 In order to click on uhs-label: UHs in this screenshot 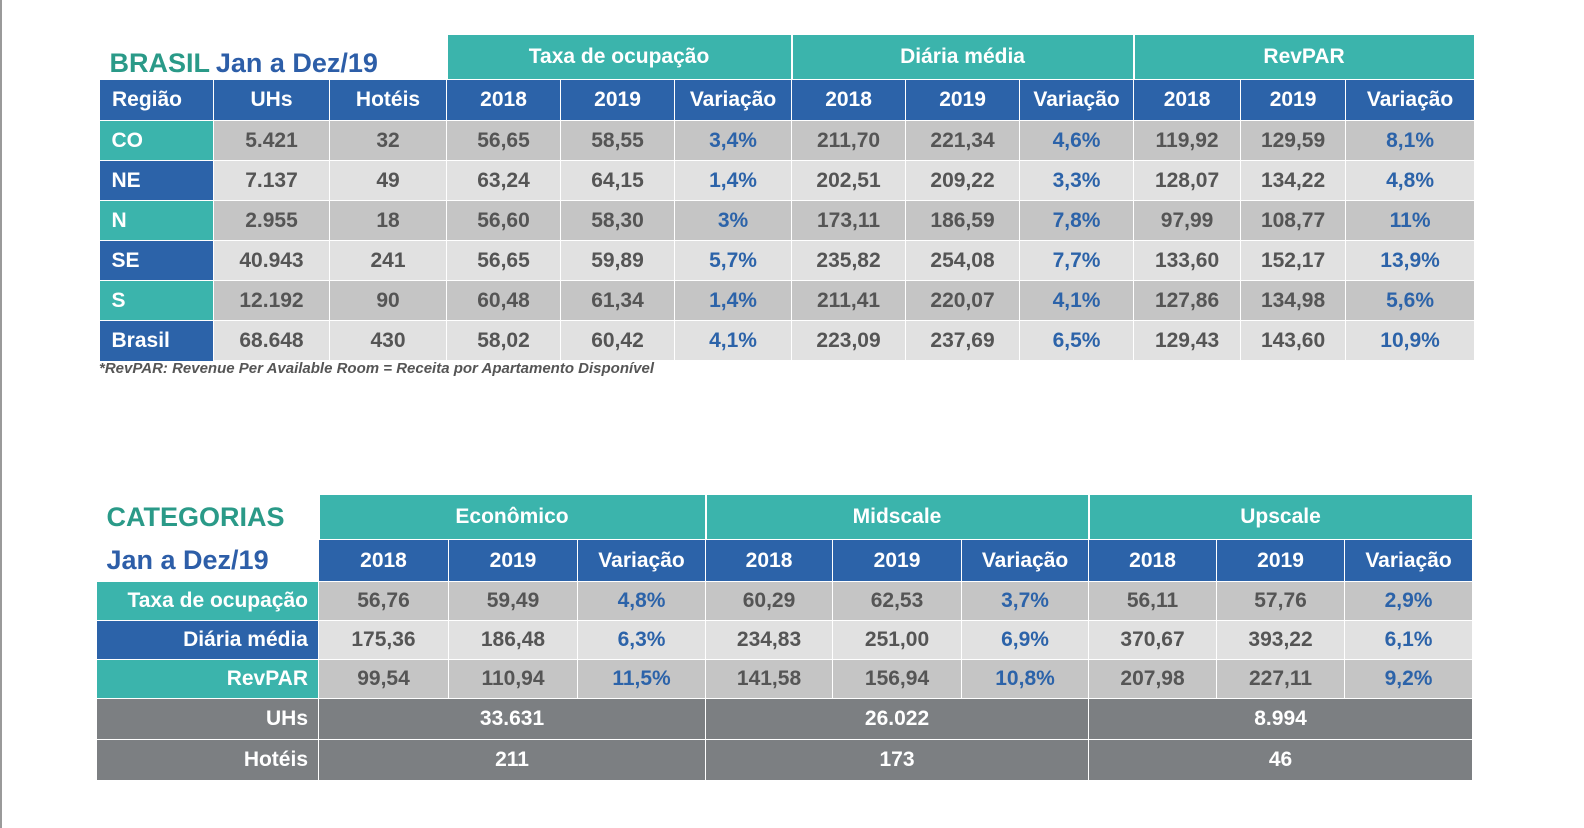, I will do `click(207, 719)`.